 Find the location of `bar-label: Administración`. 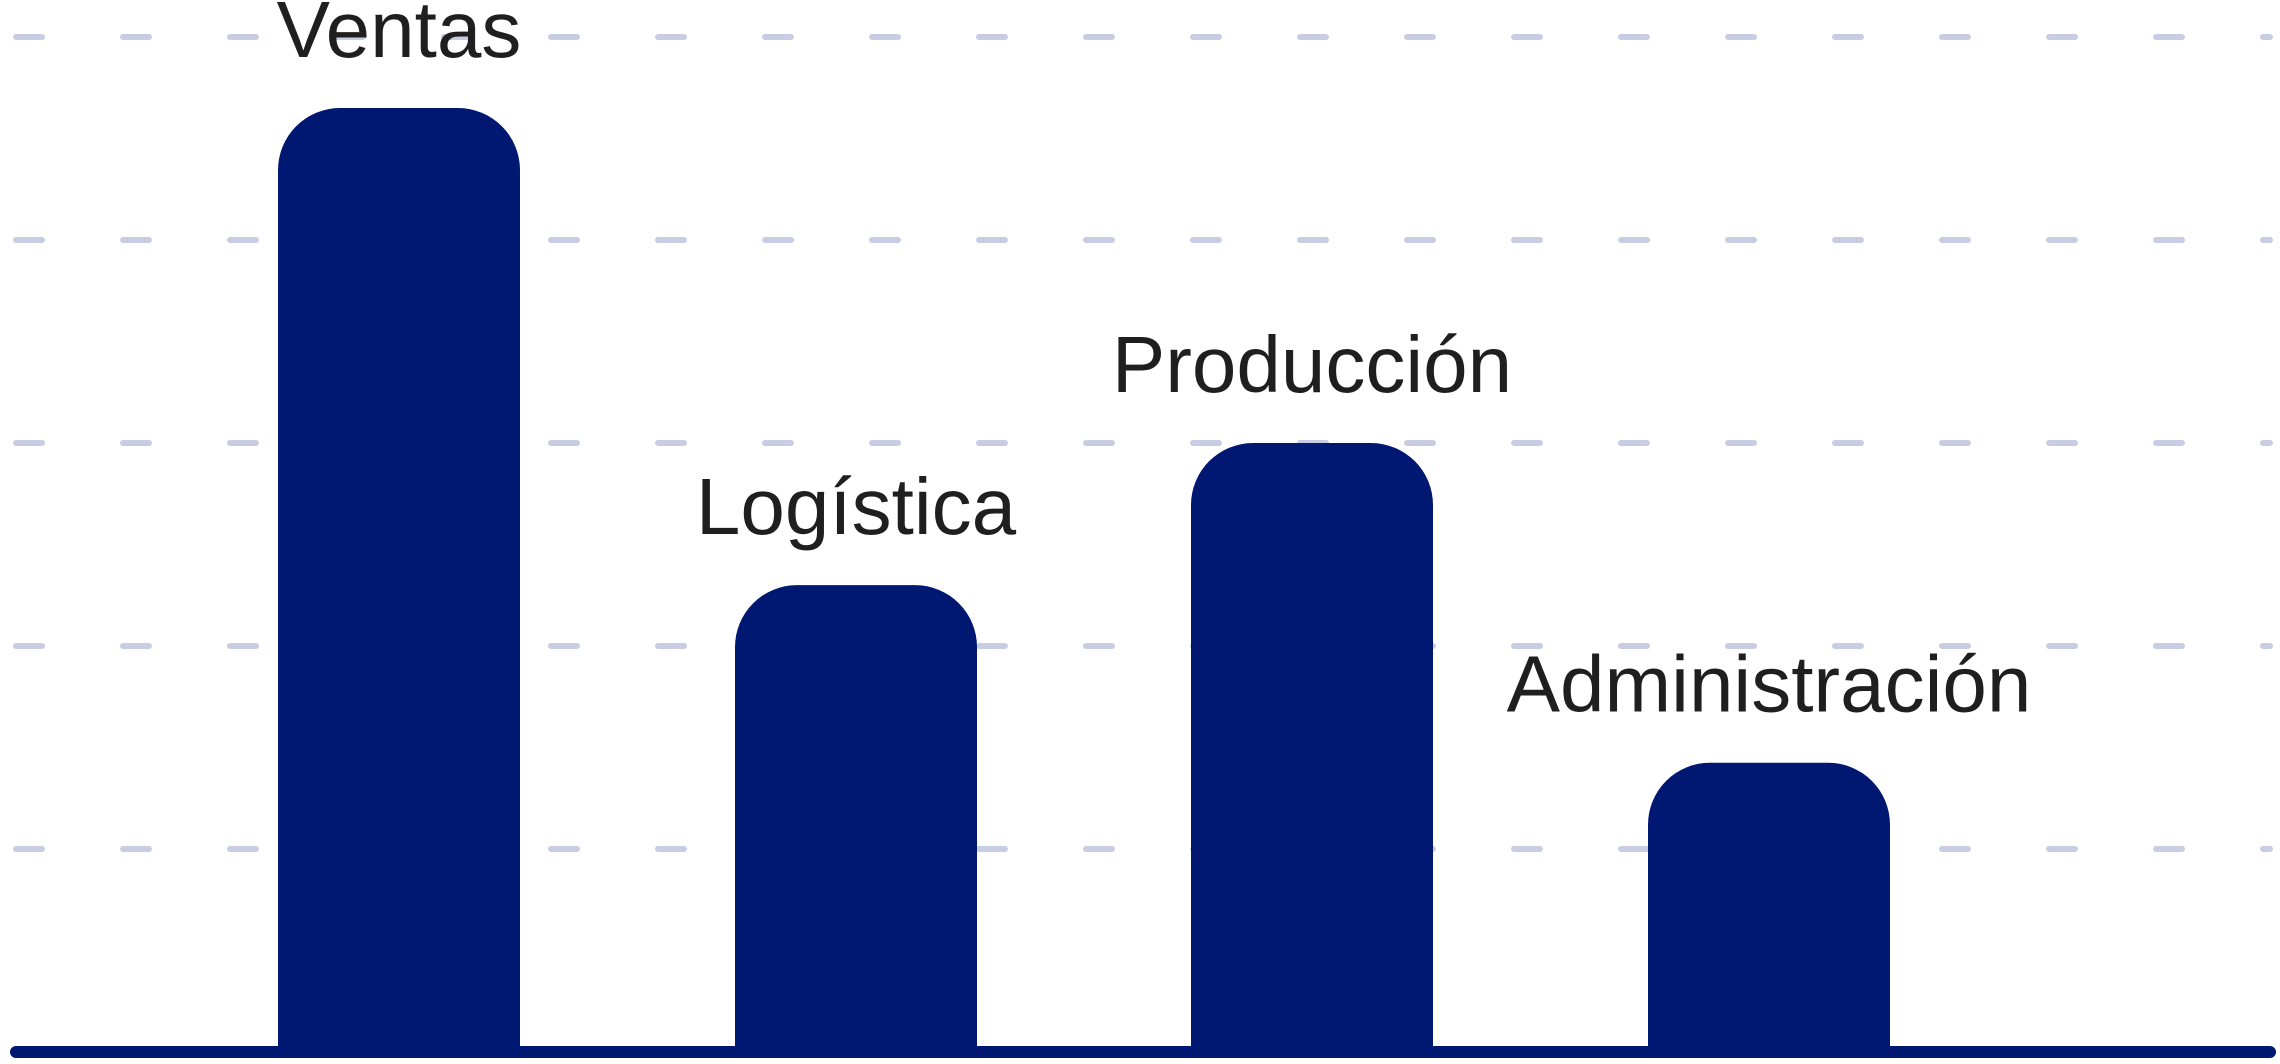

bar-label: Administración is located at coordinates (1769, 684).